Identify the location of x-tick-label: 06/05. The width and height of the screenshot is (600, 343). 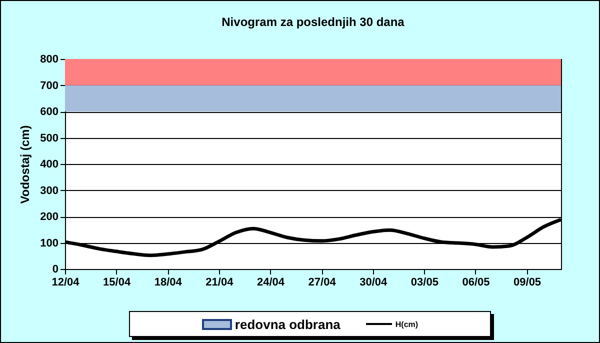
(476, 282).